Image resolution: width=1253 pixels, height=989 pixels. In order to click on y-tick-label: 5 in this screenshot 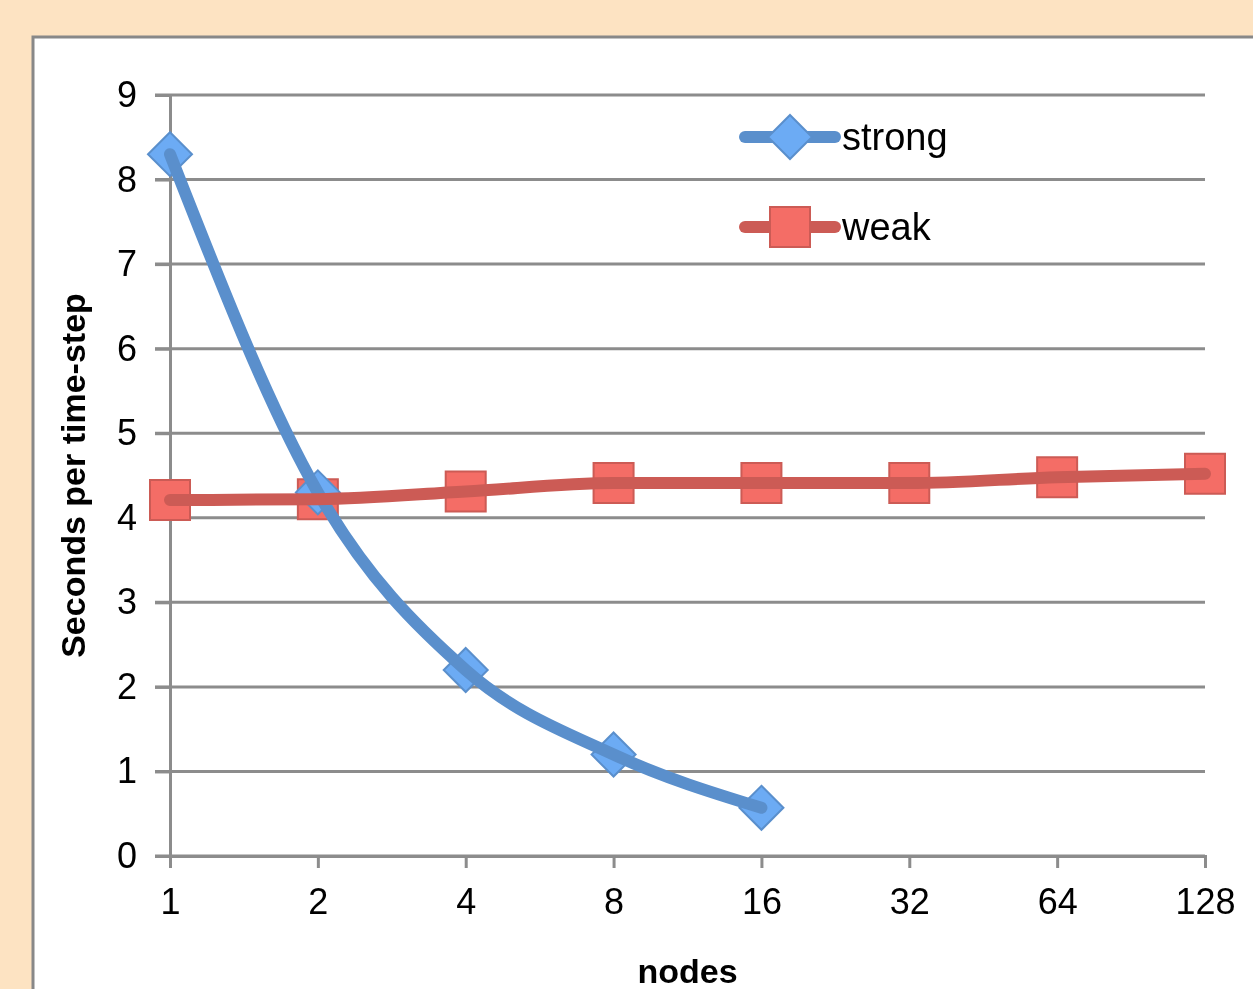, I will do `click(126, 433)`.